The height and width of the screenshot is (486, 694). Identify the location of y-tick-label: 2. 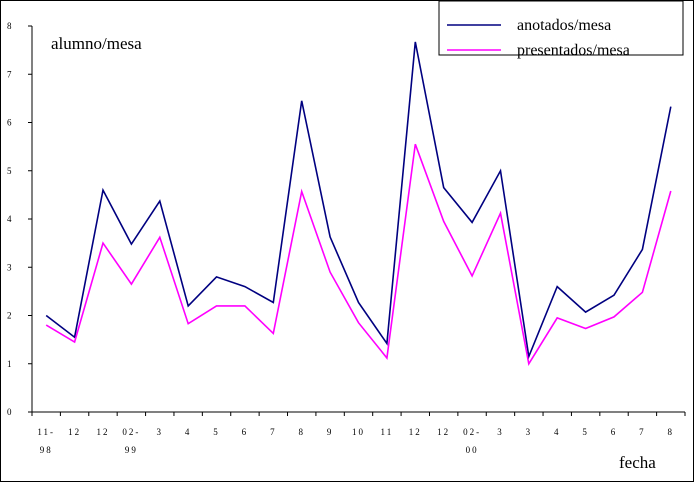
(9, 316).